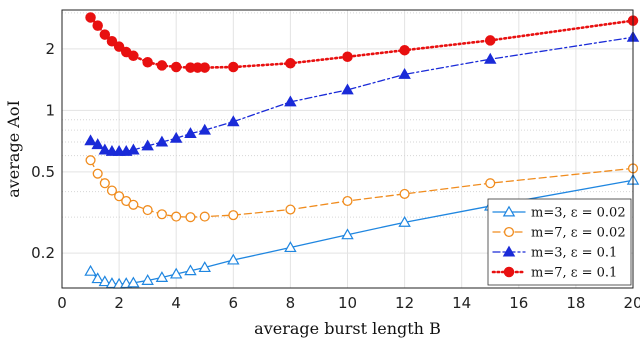 The image size is (640, 341). Describe the element at coordinates (574, 273) in the screenshot. I see `legend-label: m=7, ε = 0.1` at that location.